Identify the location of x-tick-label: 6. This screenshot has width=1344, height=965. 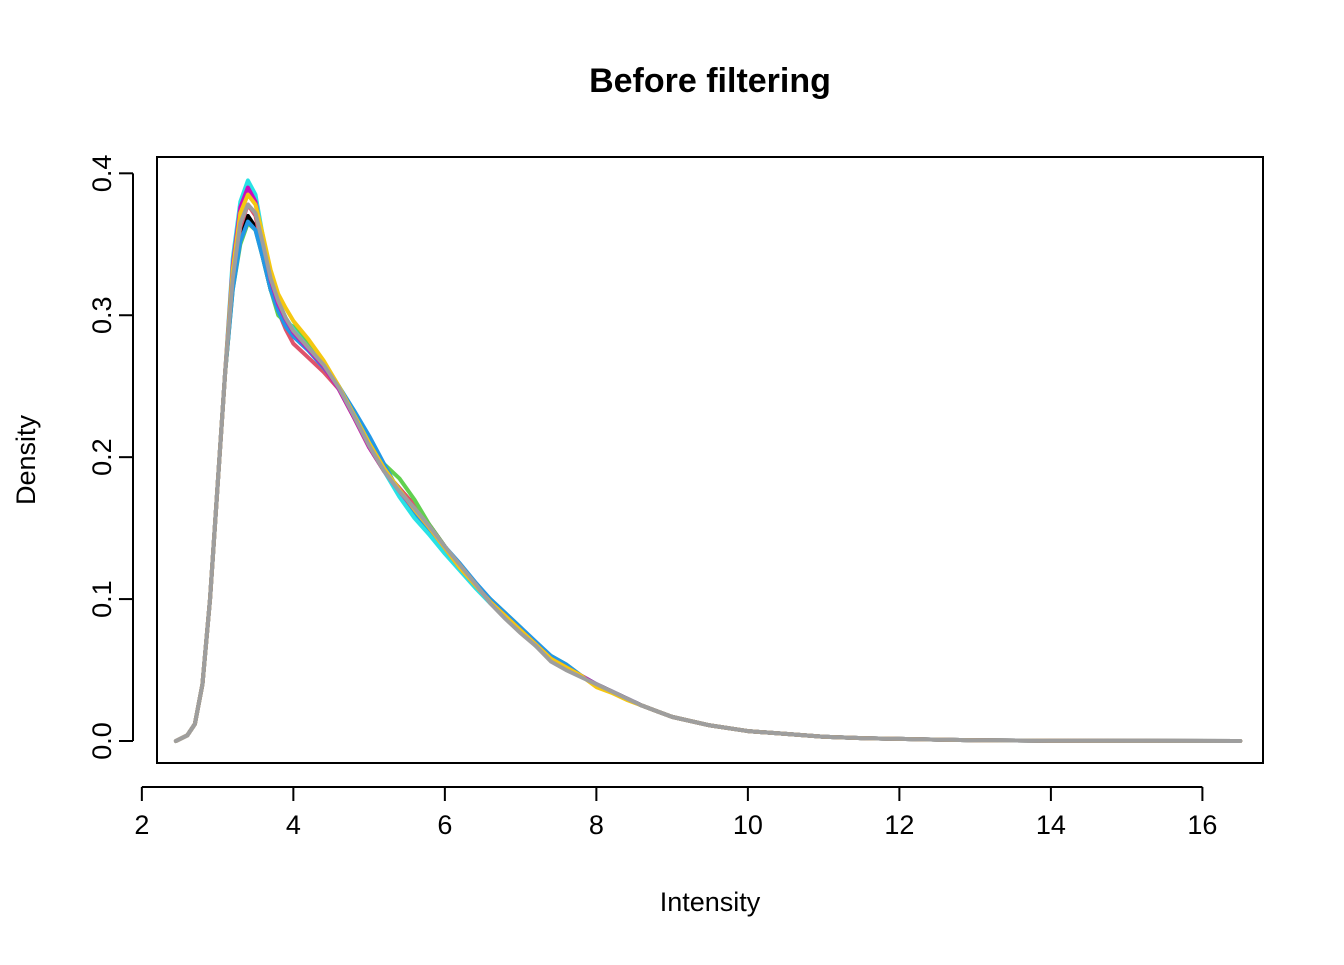
(444, 825).